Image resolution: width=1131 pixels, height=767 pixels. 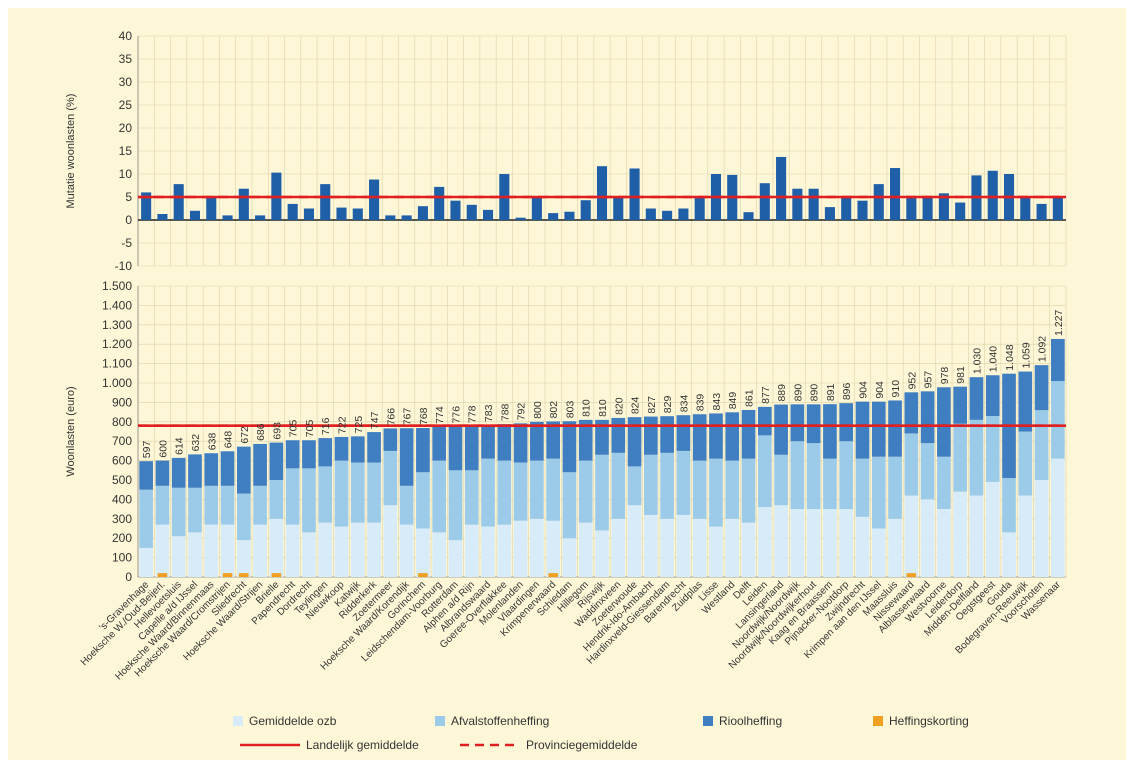 I want to click on legend-label: Landelijk gemiddelde, so click(x=362, y=745).